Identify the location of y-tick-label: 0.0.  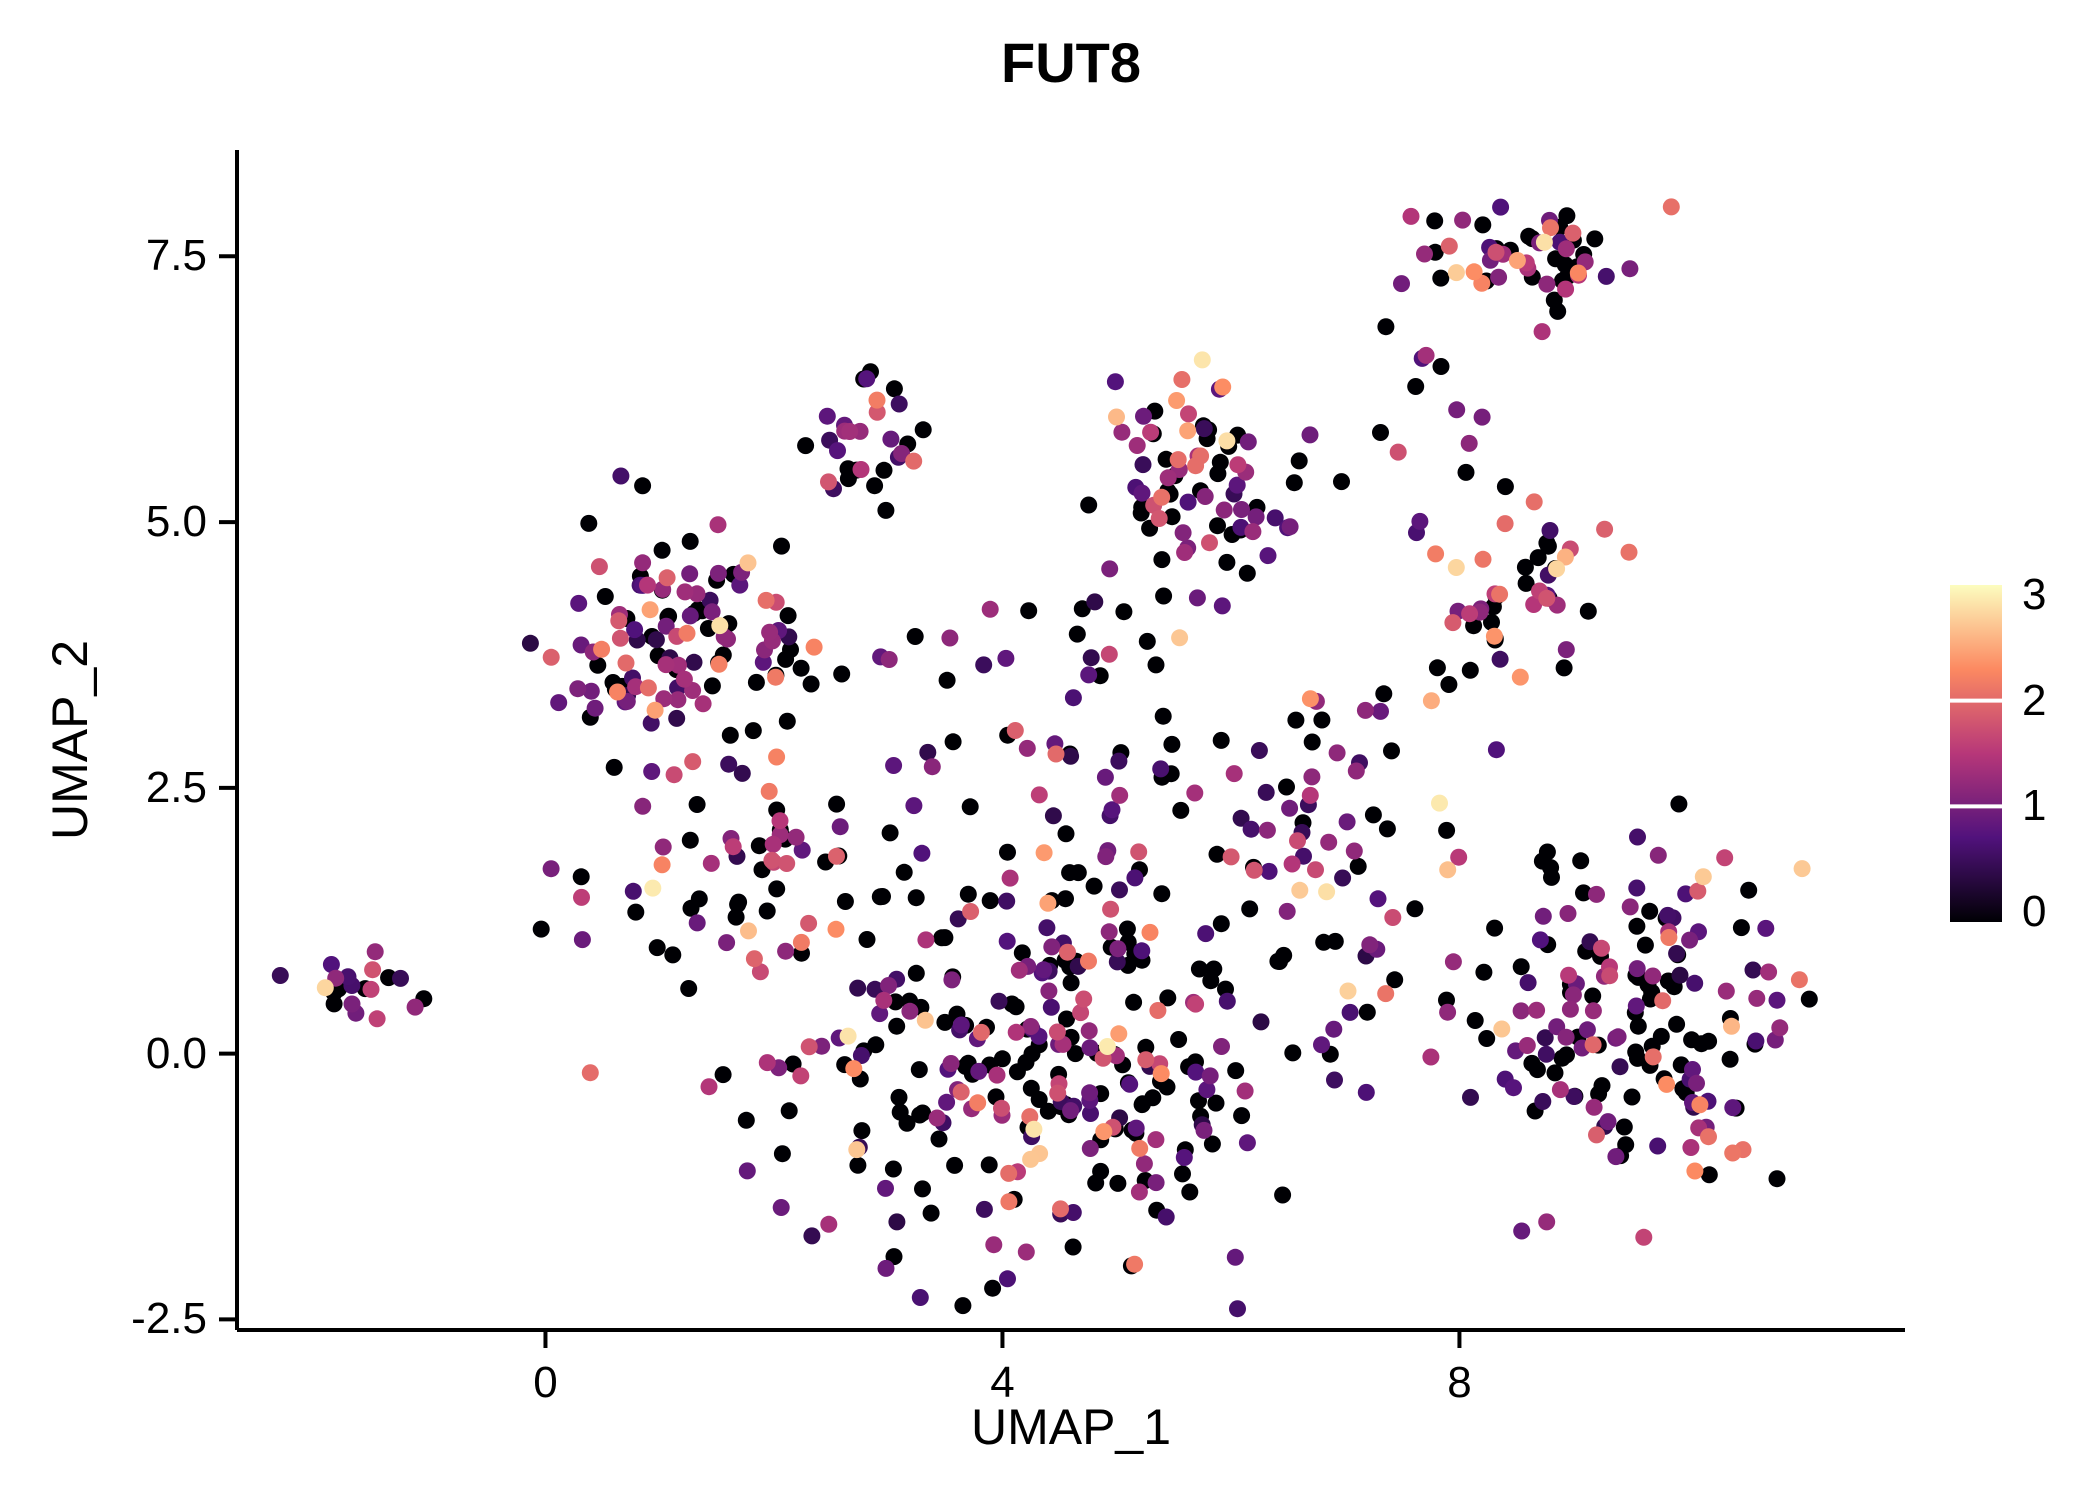
(176, 1053).